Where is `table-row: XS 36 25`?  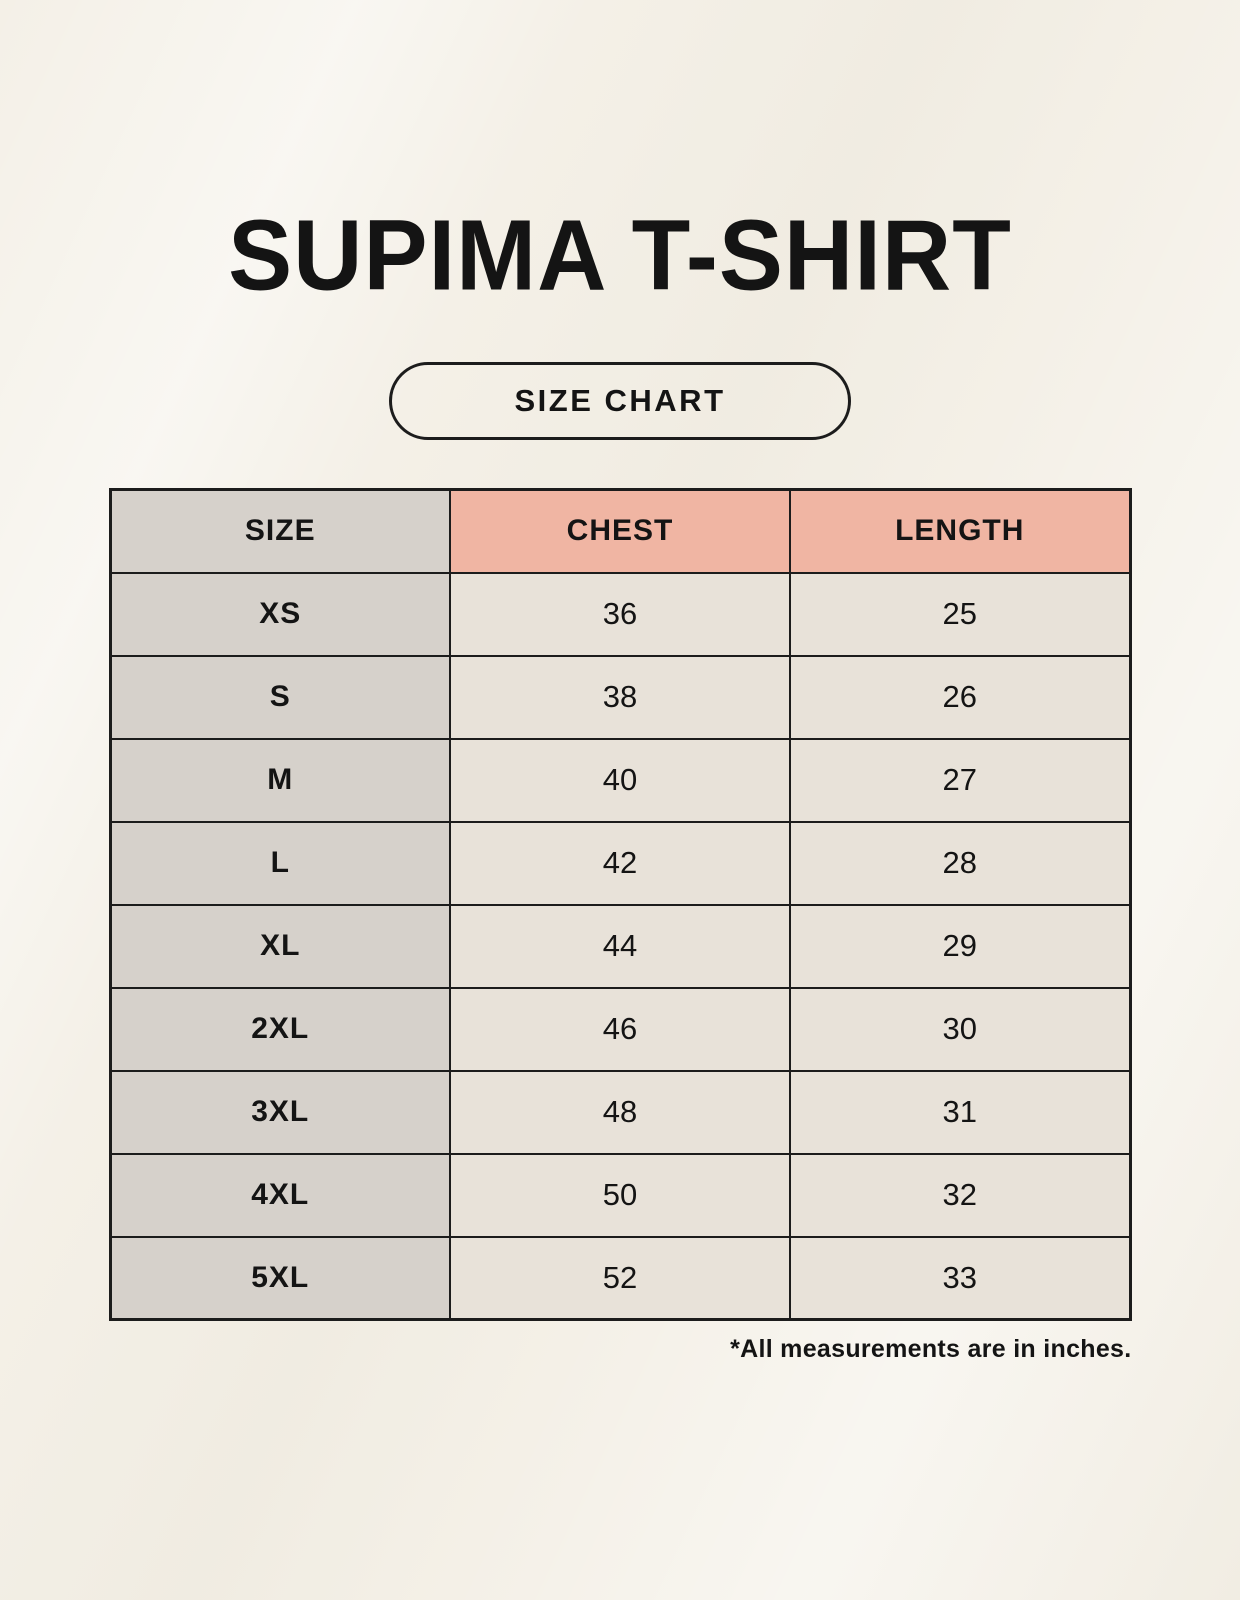 table-row: XS 36 25 is located at coordinates (620, 614).